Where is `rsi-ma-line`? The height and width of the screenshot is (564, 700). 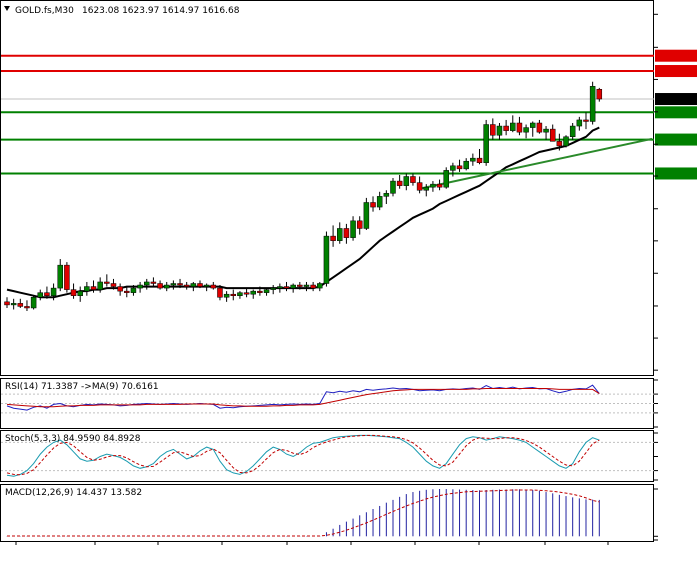 rsi-ma-line is located at coordinates (303, 398).